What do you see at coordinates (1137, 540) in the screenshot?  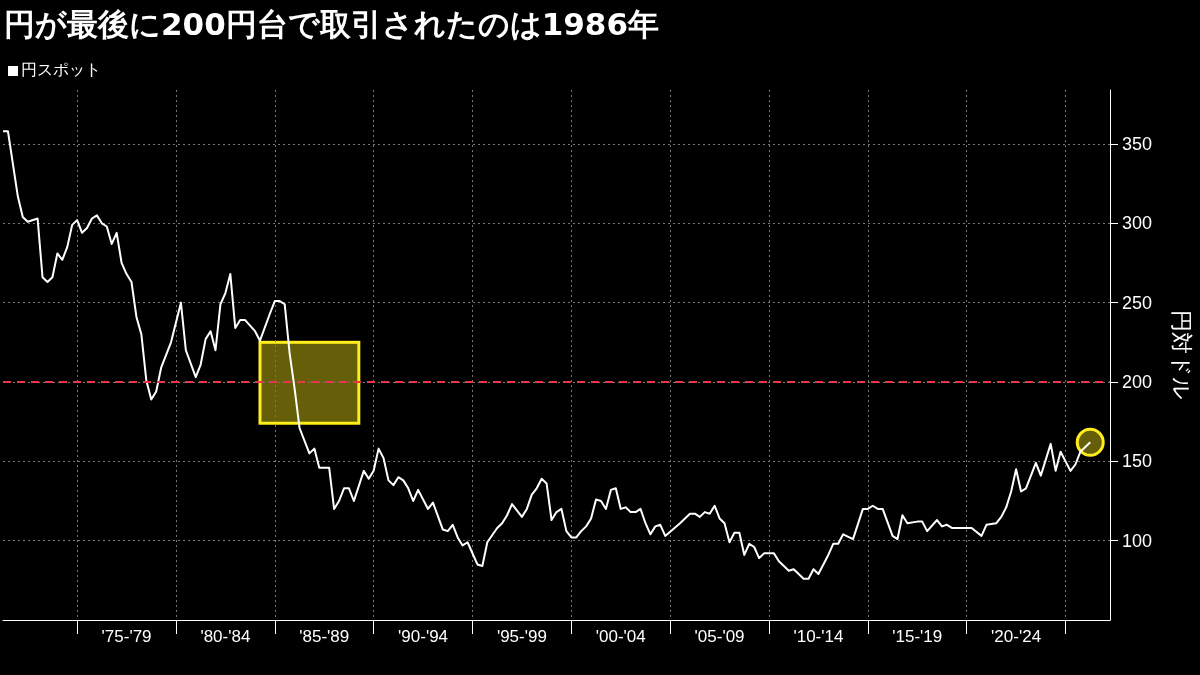 I see `y-tick-label: 100` at bounding box center [1137, 540].